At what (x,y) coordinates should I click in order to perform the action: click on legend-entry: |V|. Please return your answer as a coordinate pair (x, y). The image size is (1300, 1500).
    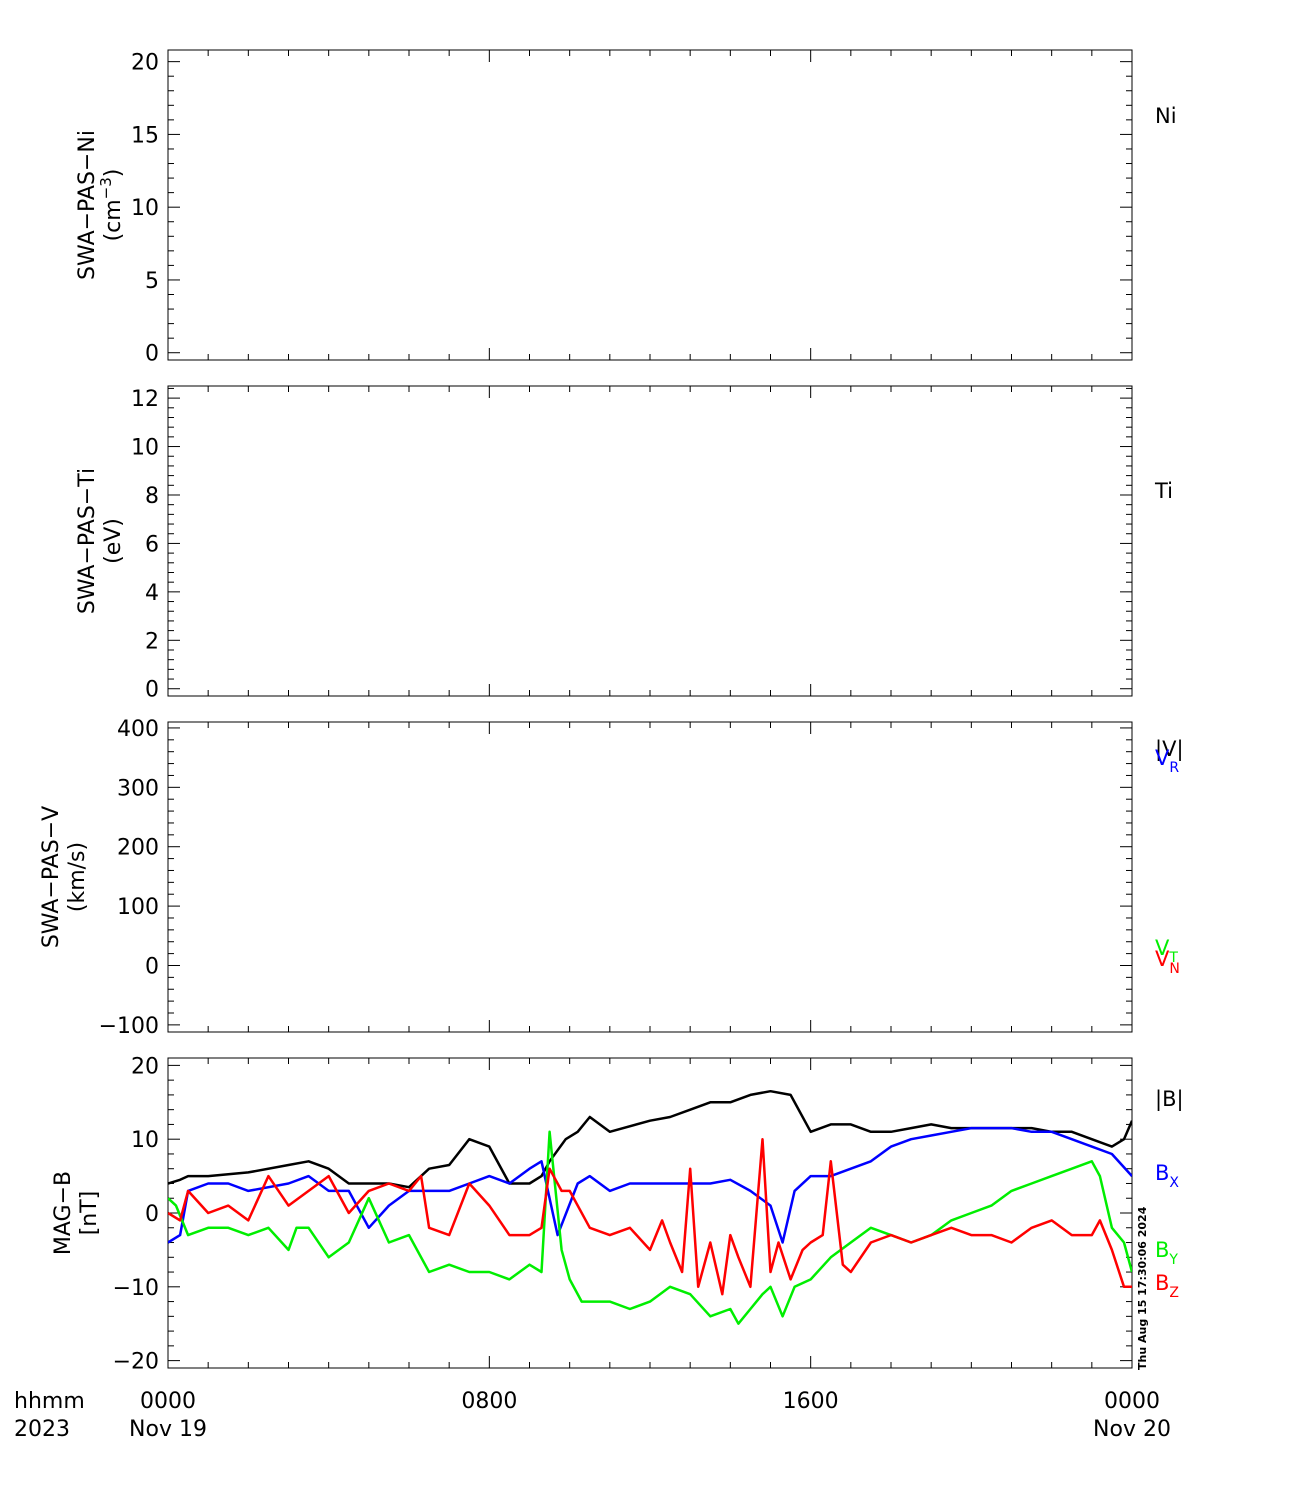
    Looking at the image, I should click on (1169, 749).